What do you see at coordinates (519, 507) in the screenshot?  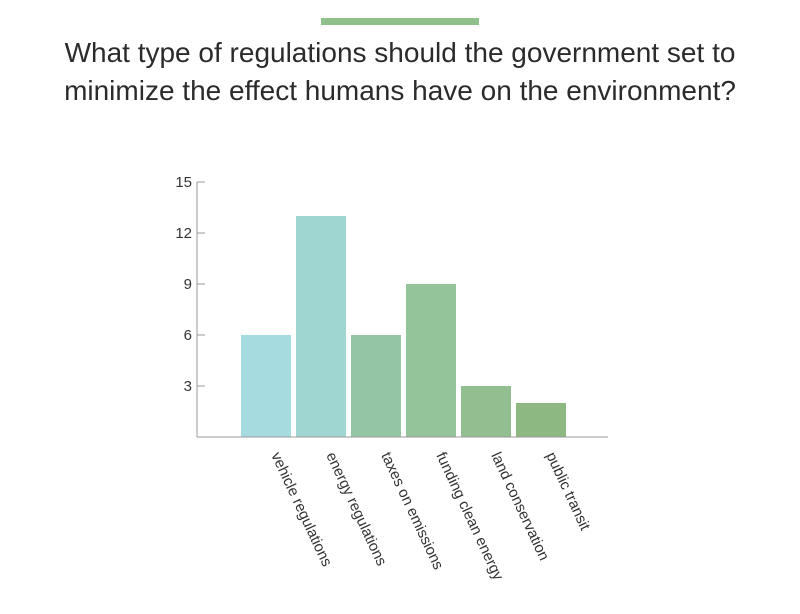 I see `x-category-label: land conservation` at bounding box center [519, 507].